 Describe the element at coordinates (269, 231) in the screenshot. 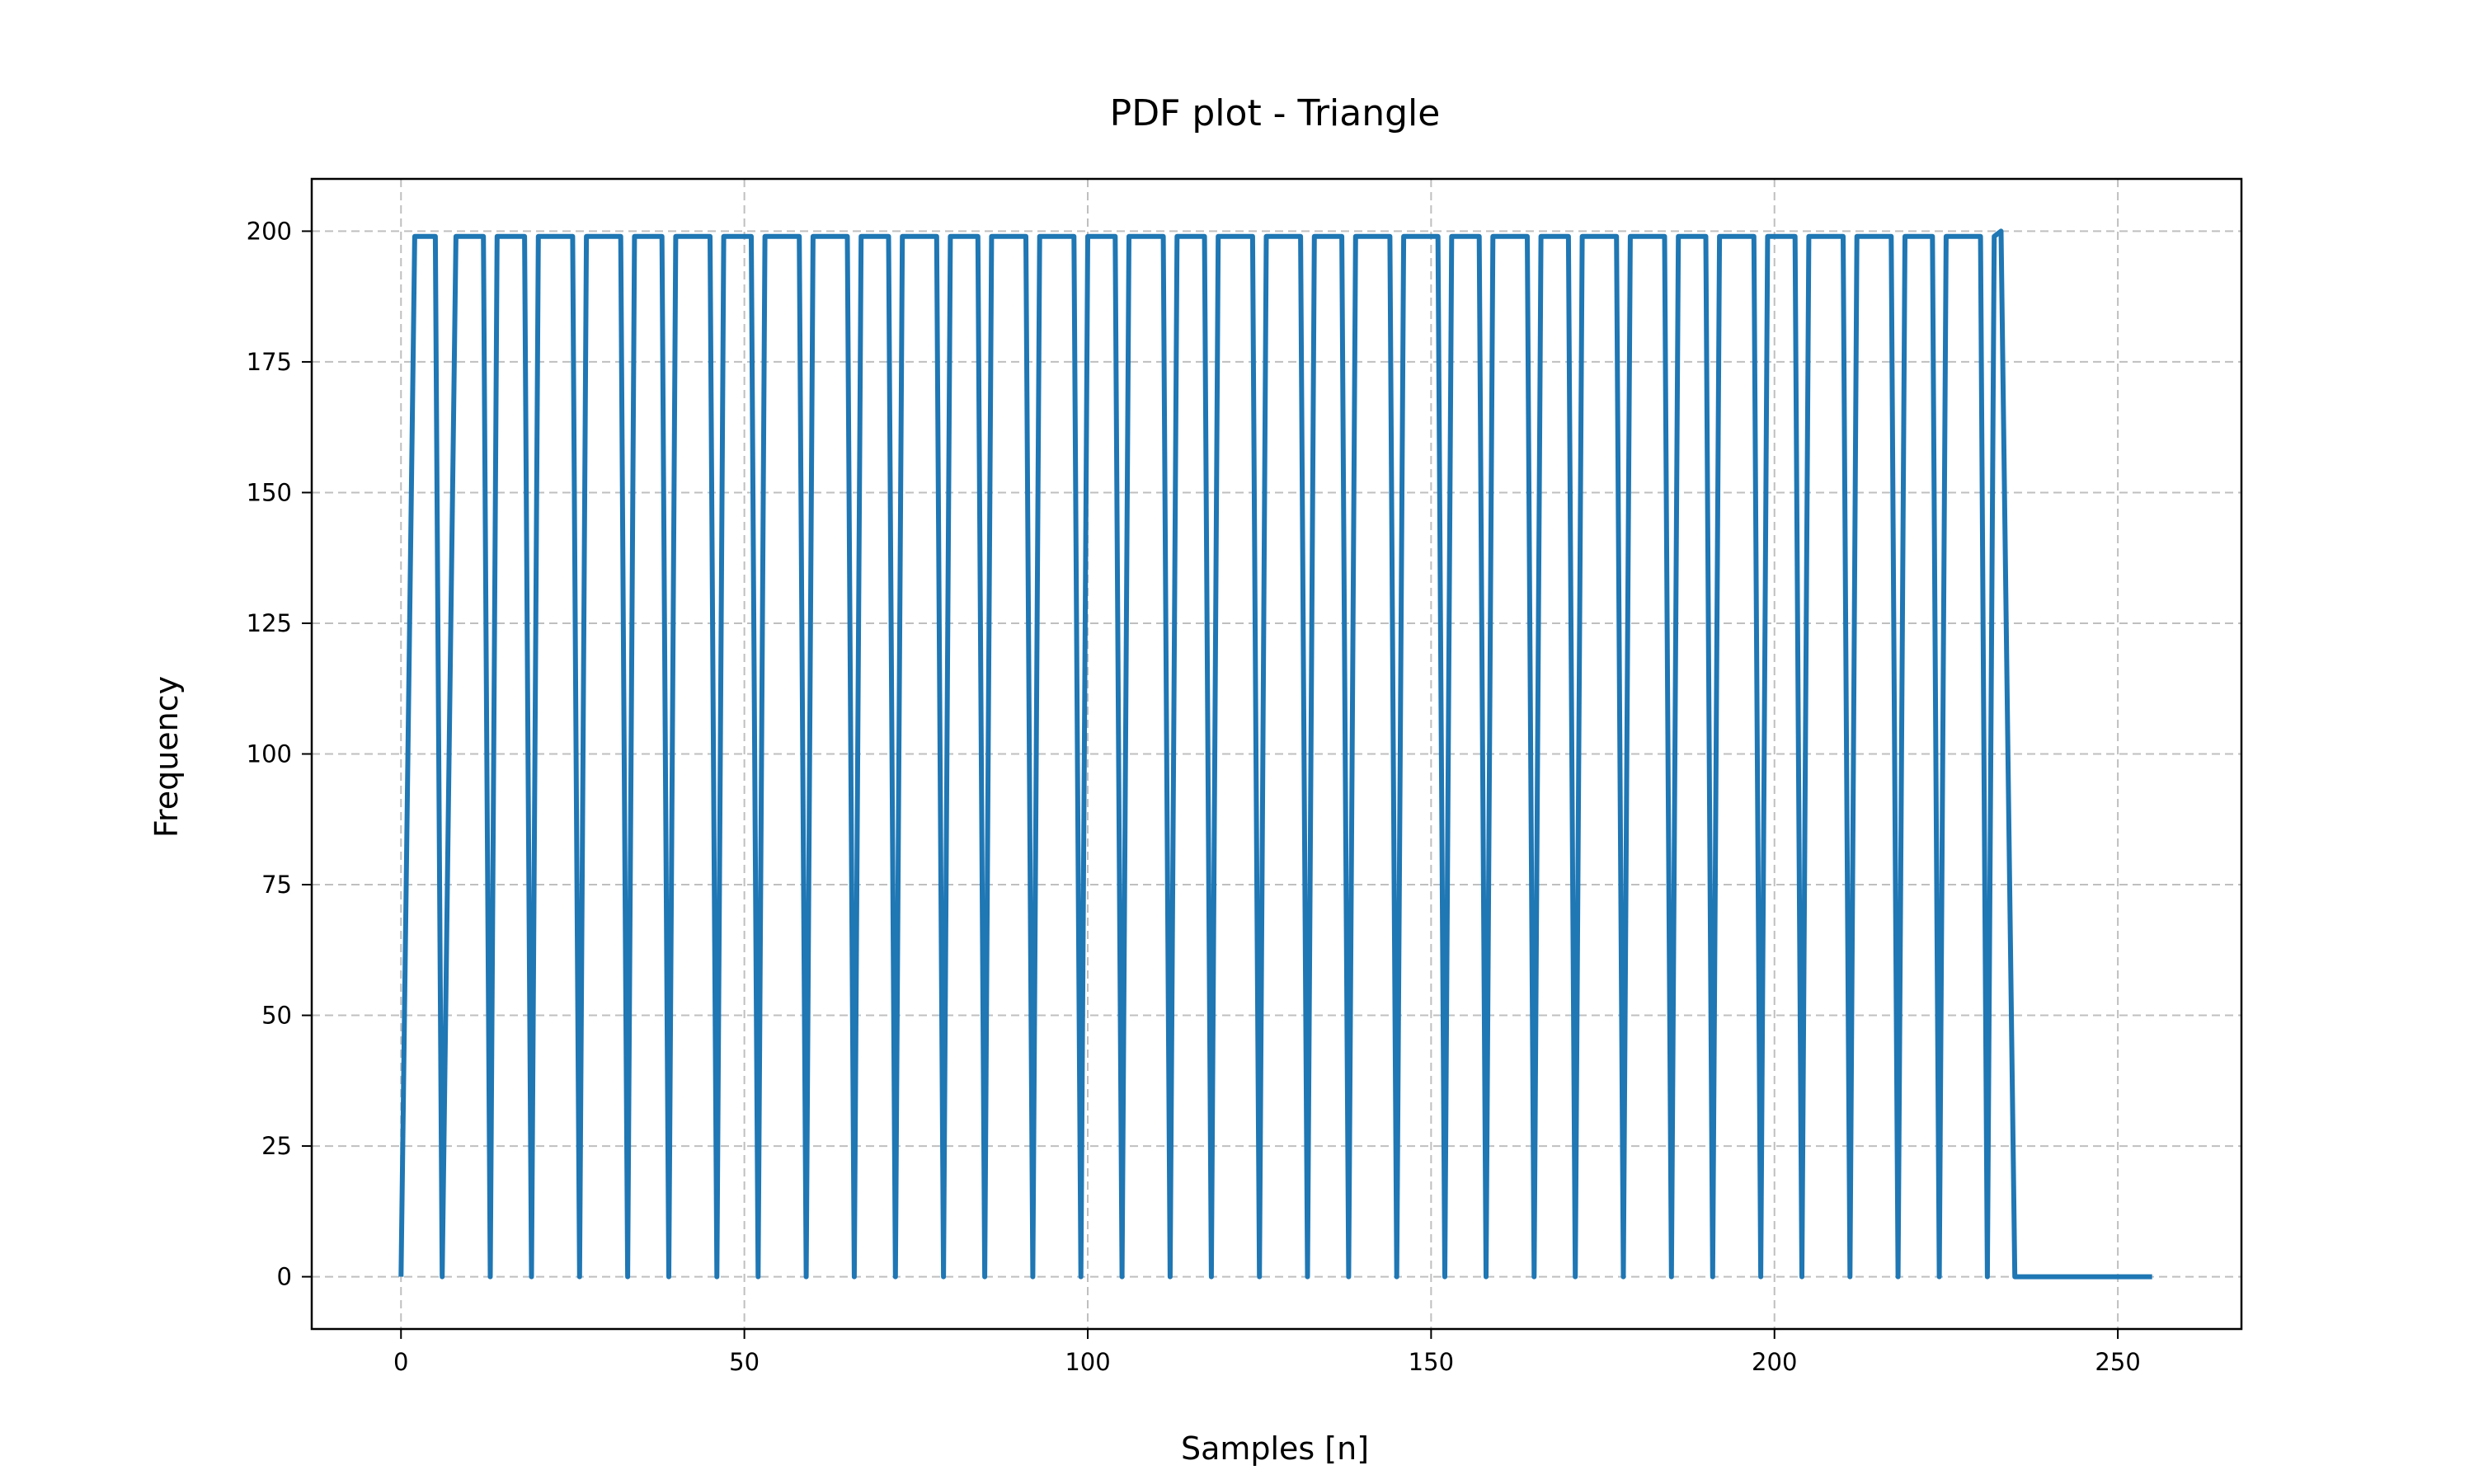

I see `y-tick-label: 200` at that location.